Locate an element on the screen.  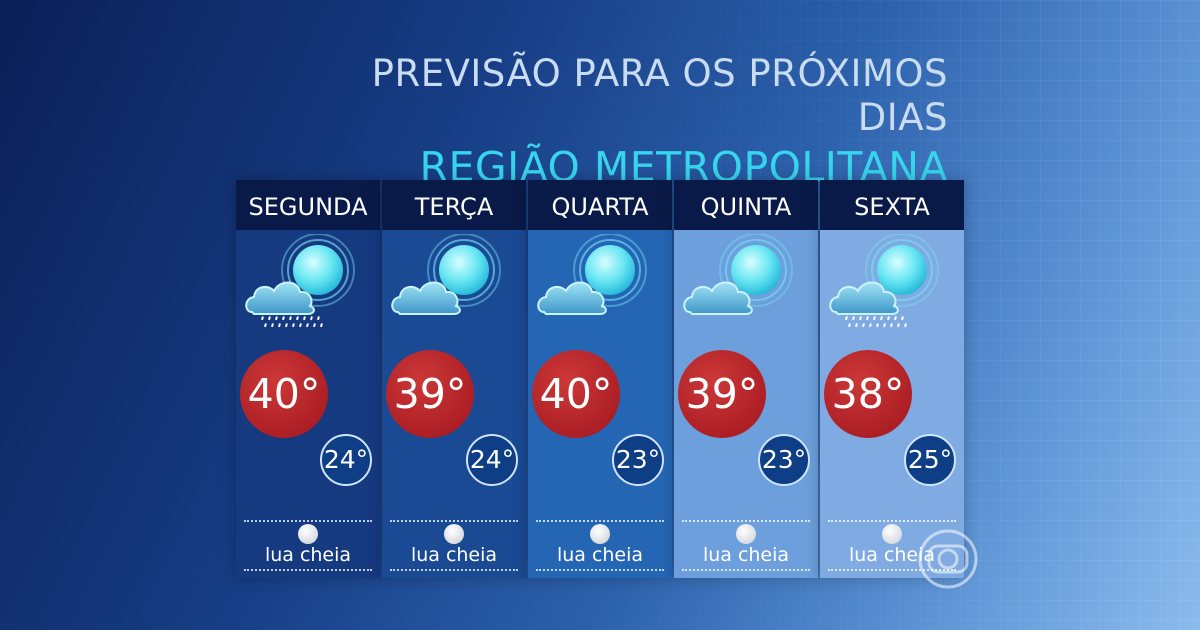
forecast-title: PREVISÃO PARA OS PRÓXIMOS DIAS is located at coordinates (659, 95).